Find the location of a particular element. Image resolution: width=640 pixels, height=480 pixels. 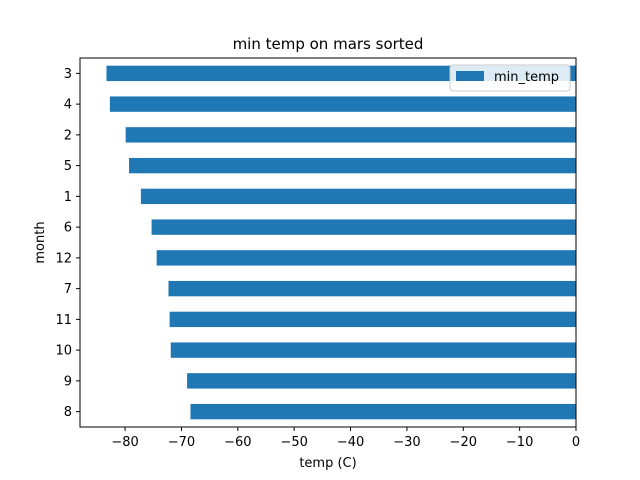

y-tick-label: 2 is located at coordinates (68, 135).